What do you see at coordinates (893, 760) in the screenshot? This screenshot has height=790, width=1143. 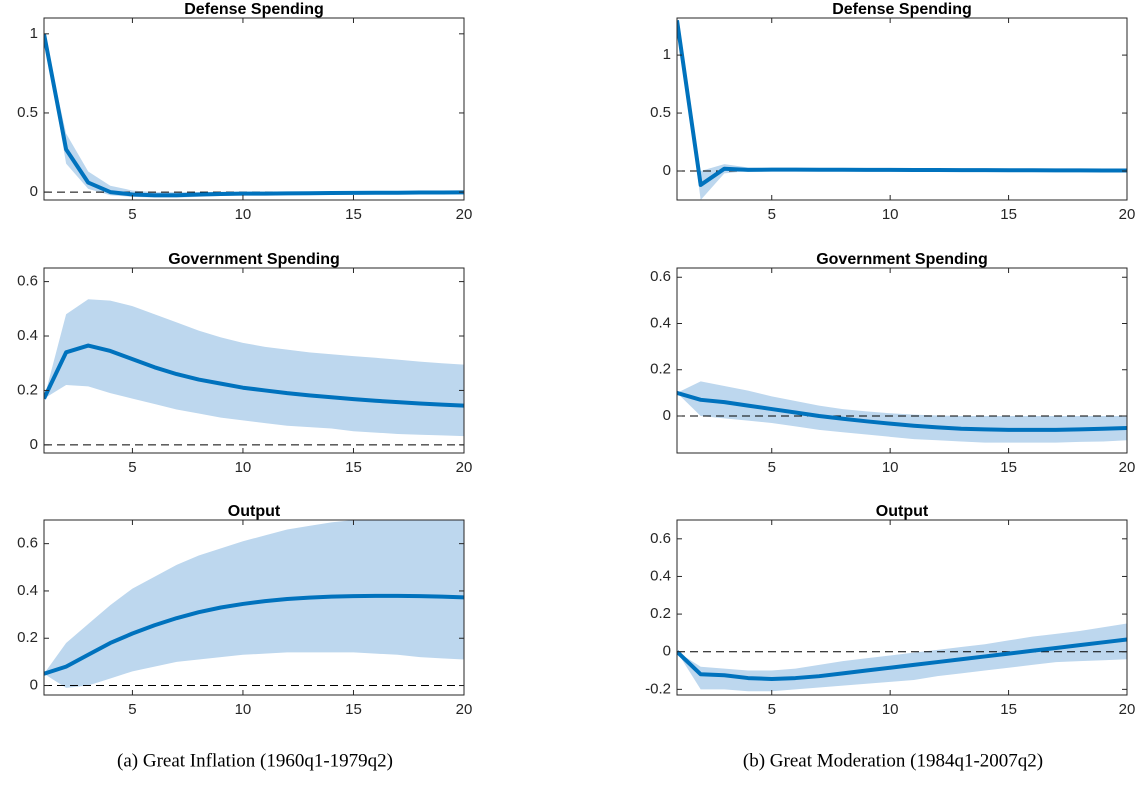 I see `caption: (b) Great Moderation (1984q1-2007q2)` at bounding box center [893, 760].